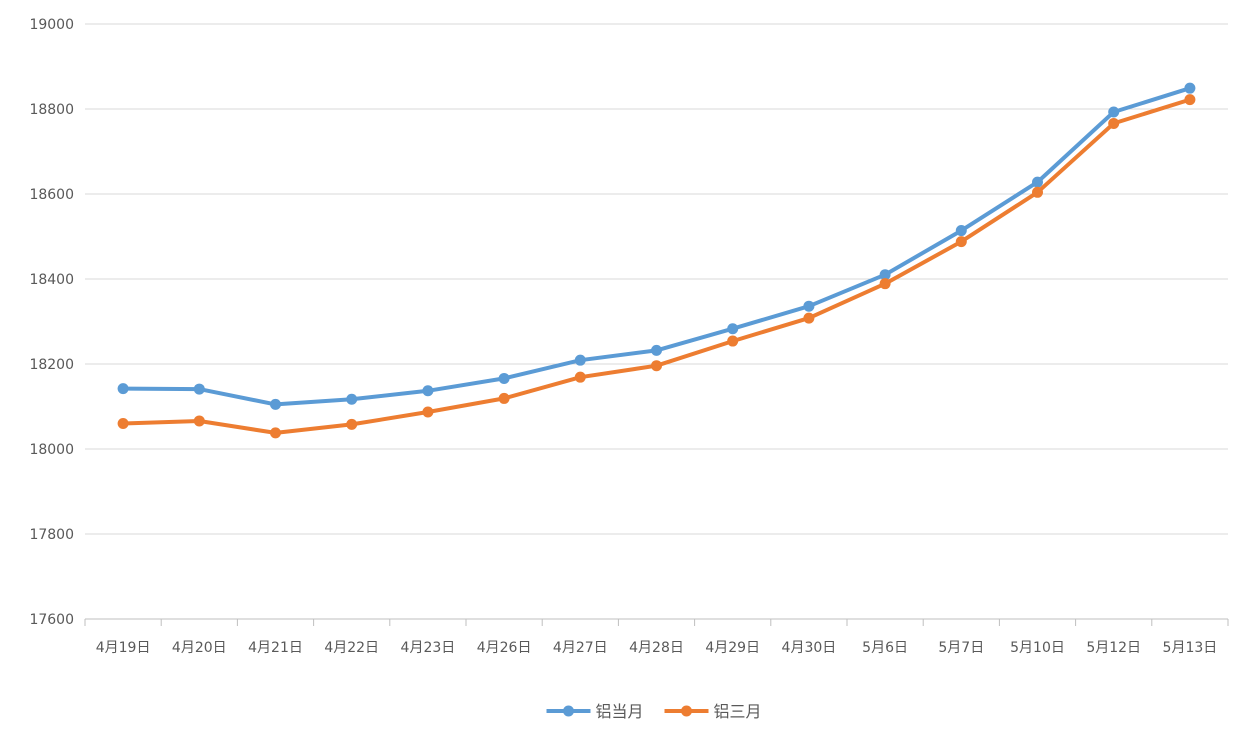  Describe the element at coordinates (1037, 648) in the screenshot. I see `x-tick-label: 5月10日` at that location.